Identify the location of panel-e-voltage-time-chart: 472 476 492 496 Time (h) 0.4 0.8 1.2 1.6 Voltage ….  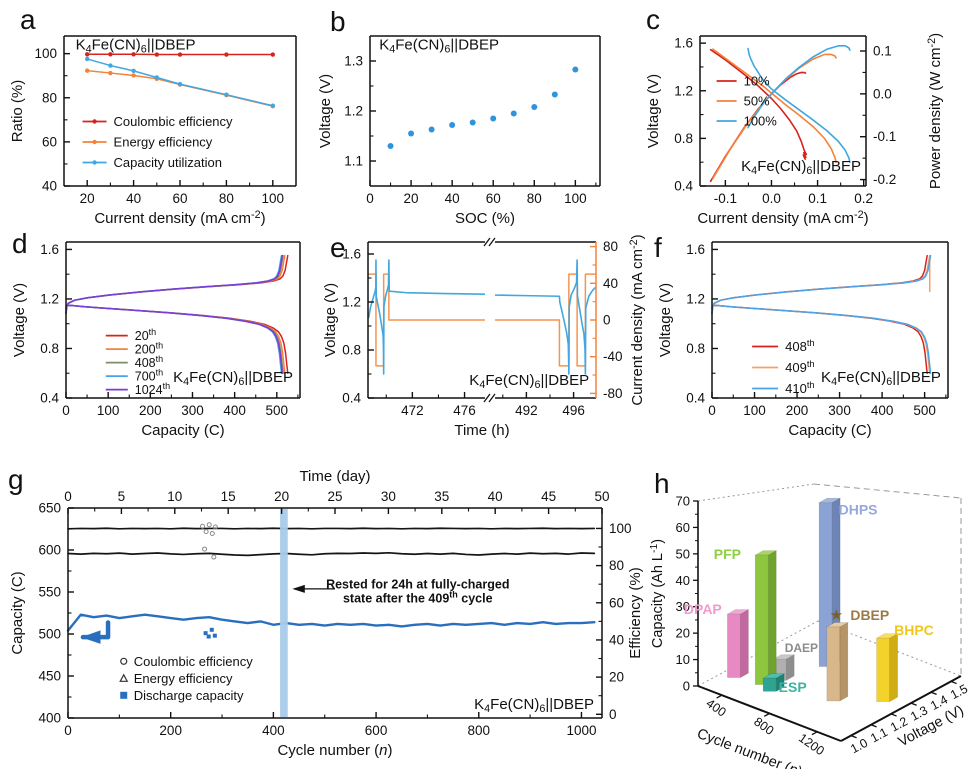
(484, 336).